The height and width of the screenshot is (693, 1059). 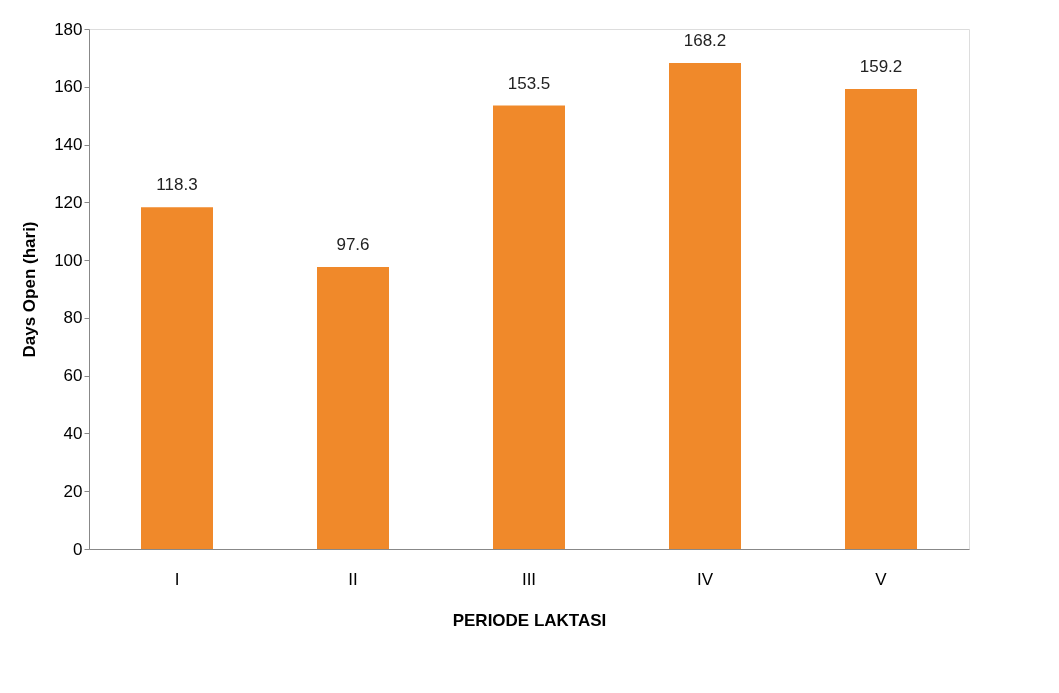 What do you see at coordinates (177, 185) in the screenshot?
I see `data-label: 118.3` at bounding box center [177, 185].